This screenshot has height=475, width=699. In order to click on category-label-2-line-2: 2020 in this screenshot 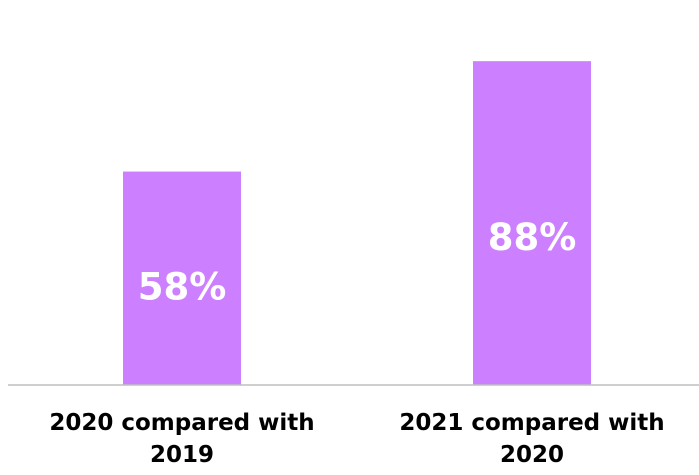, I will do `click(532, 455)`.